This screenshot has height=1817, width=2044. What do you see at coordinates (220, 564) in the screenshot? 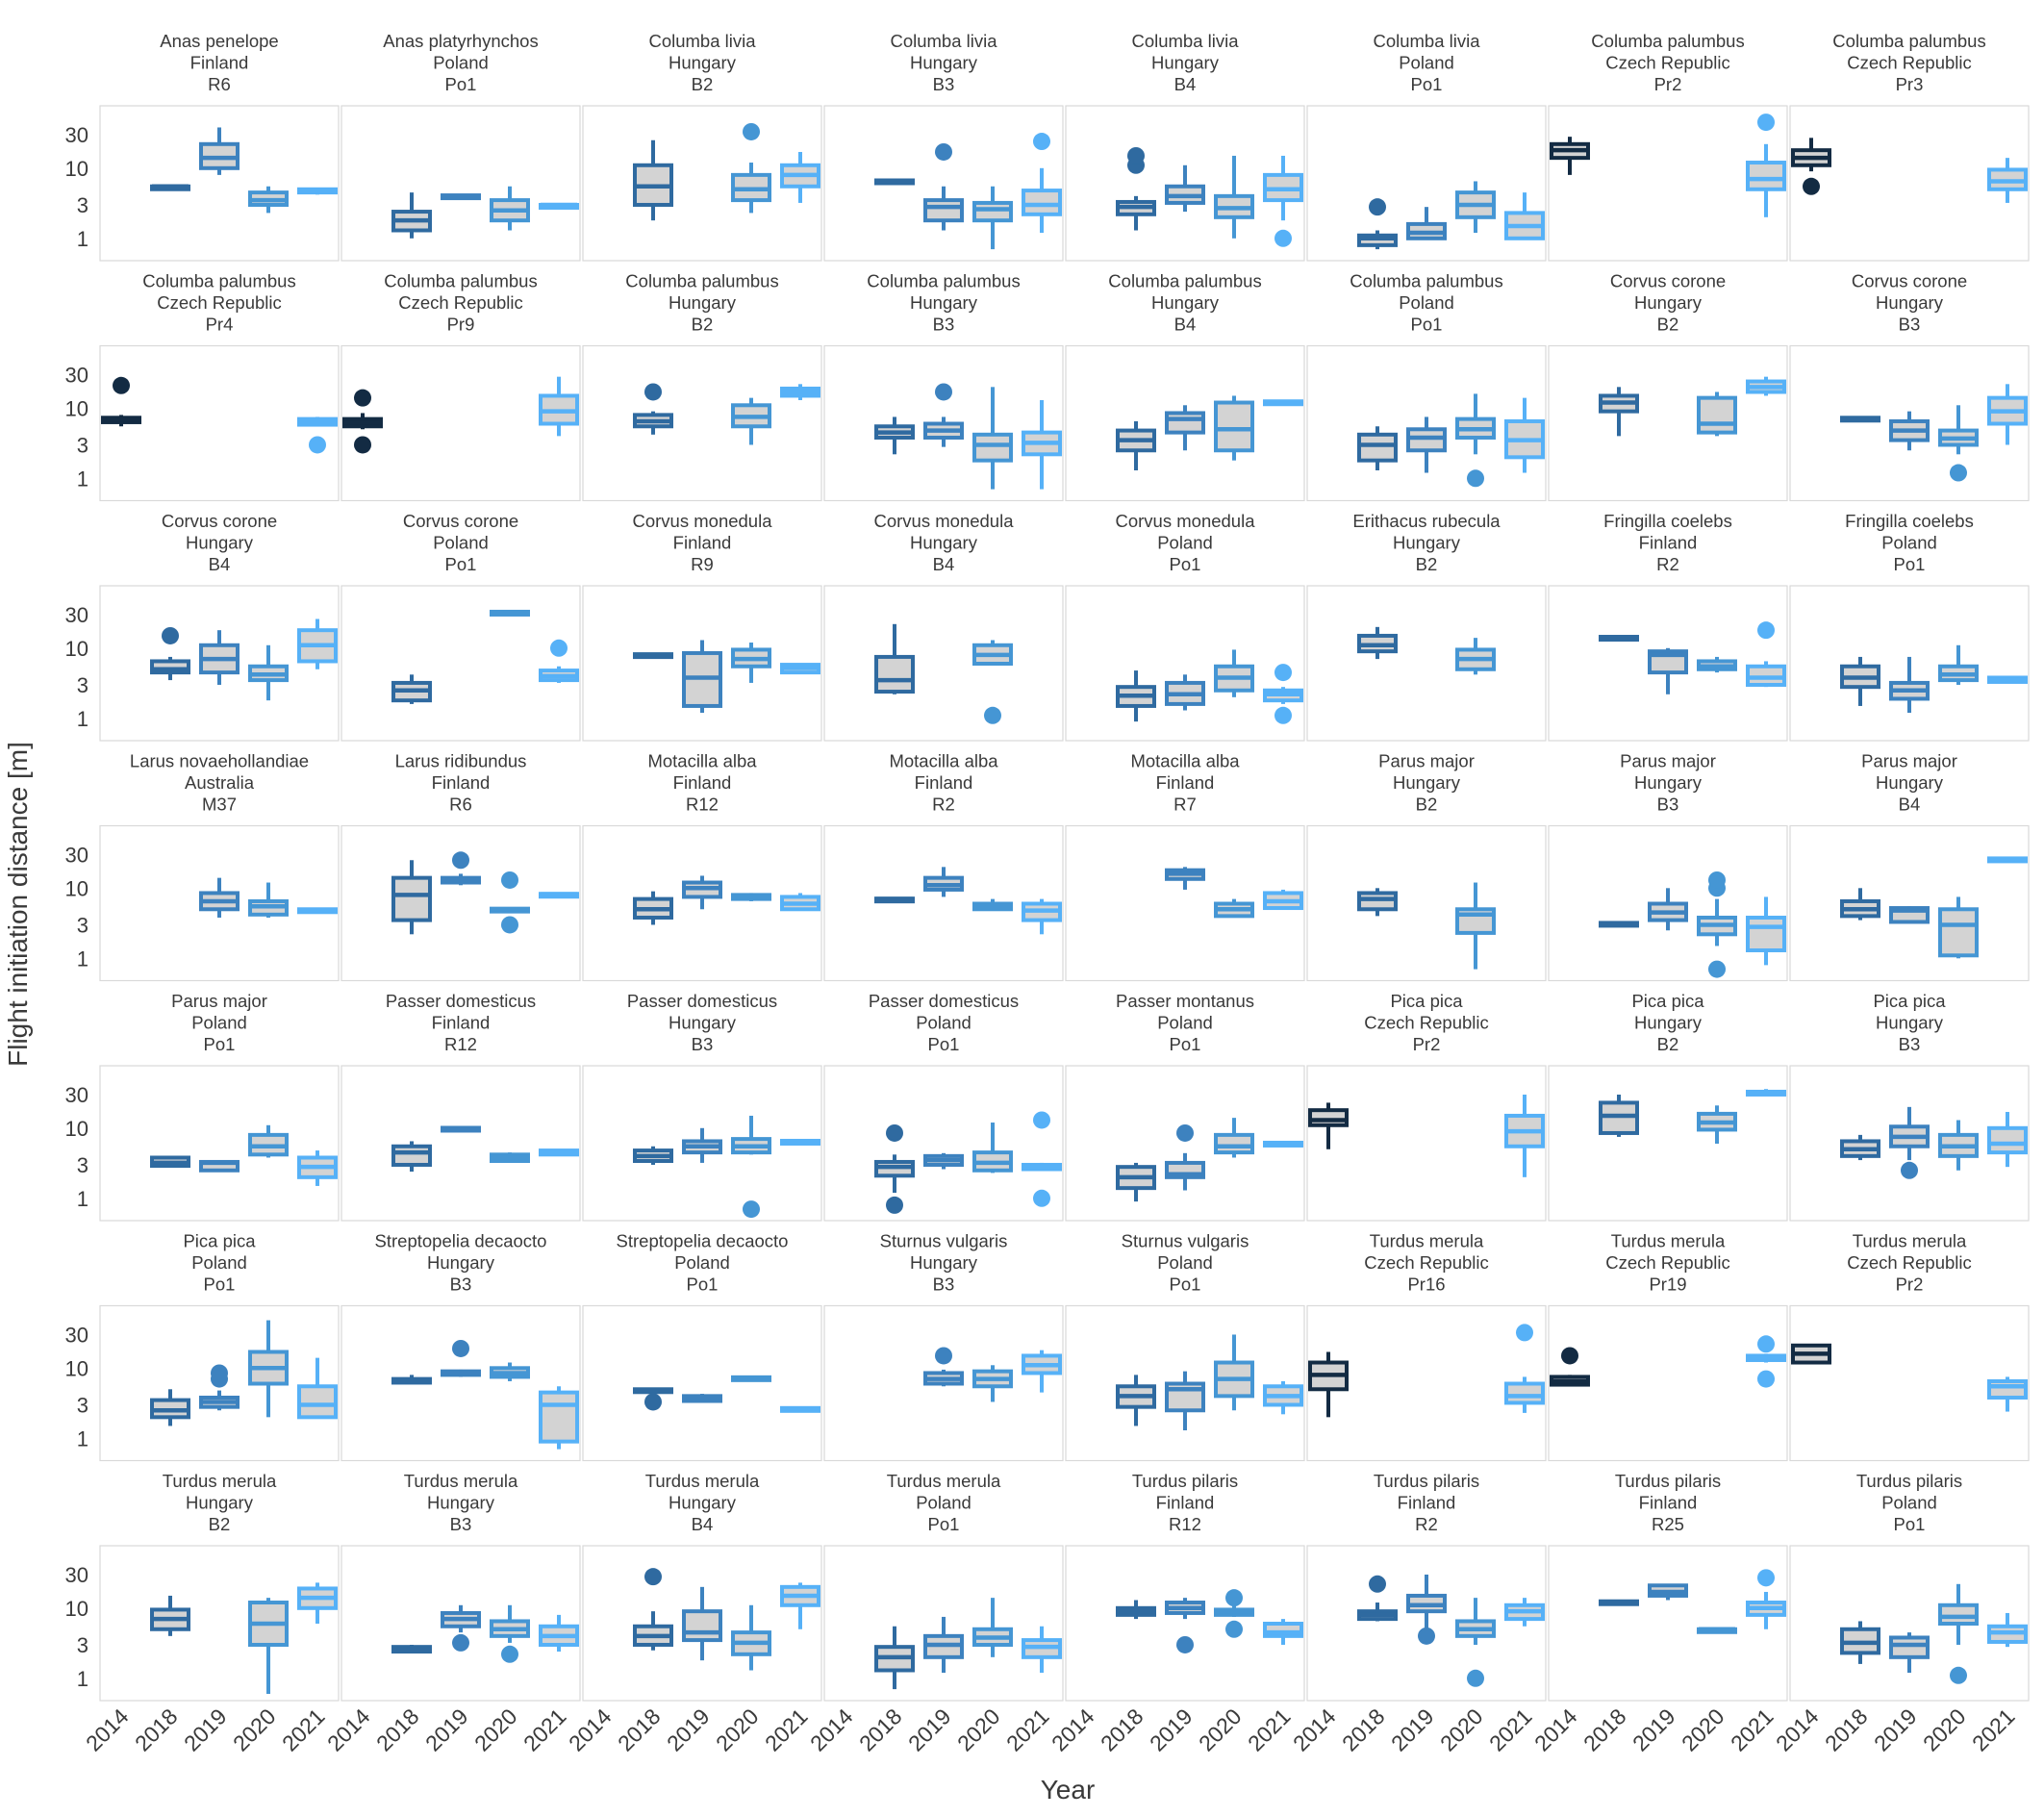
I see `panel-title-line: B4` at bounding box center [220, 564].